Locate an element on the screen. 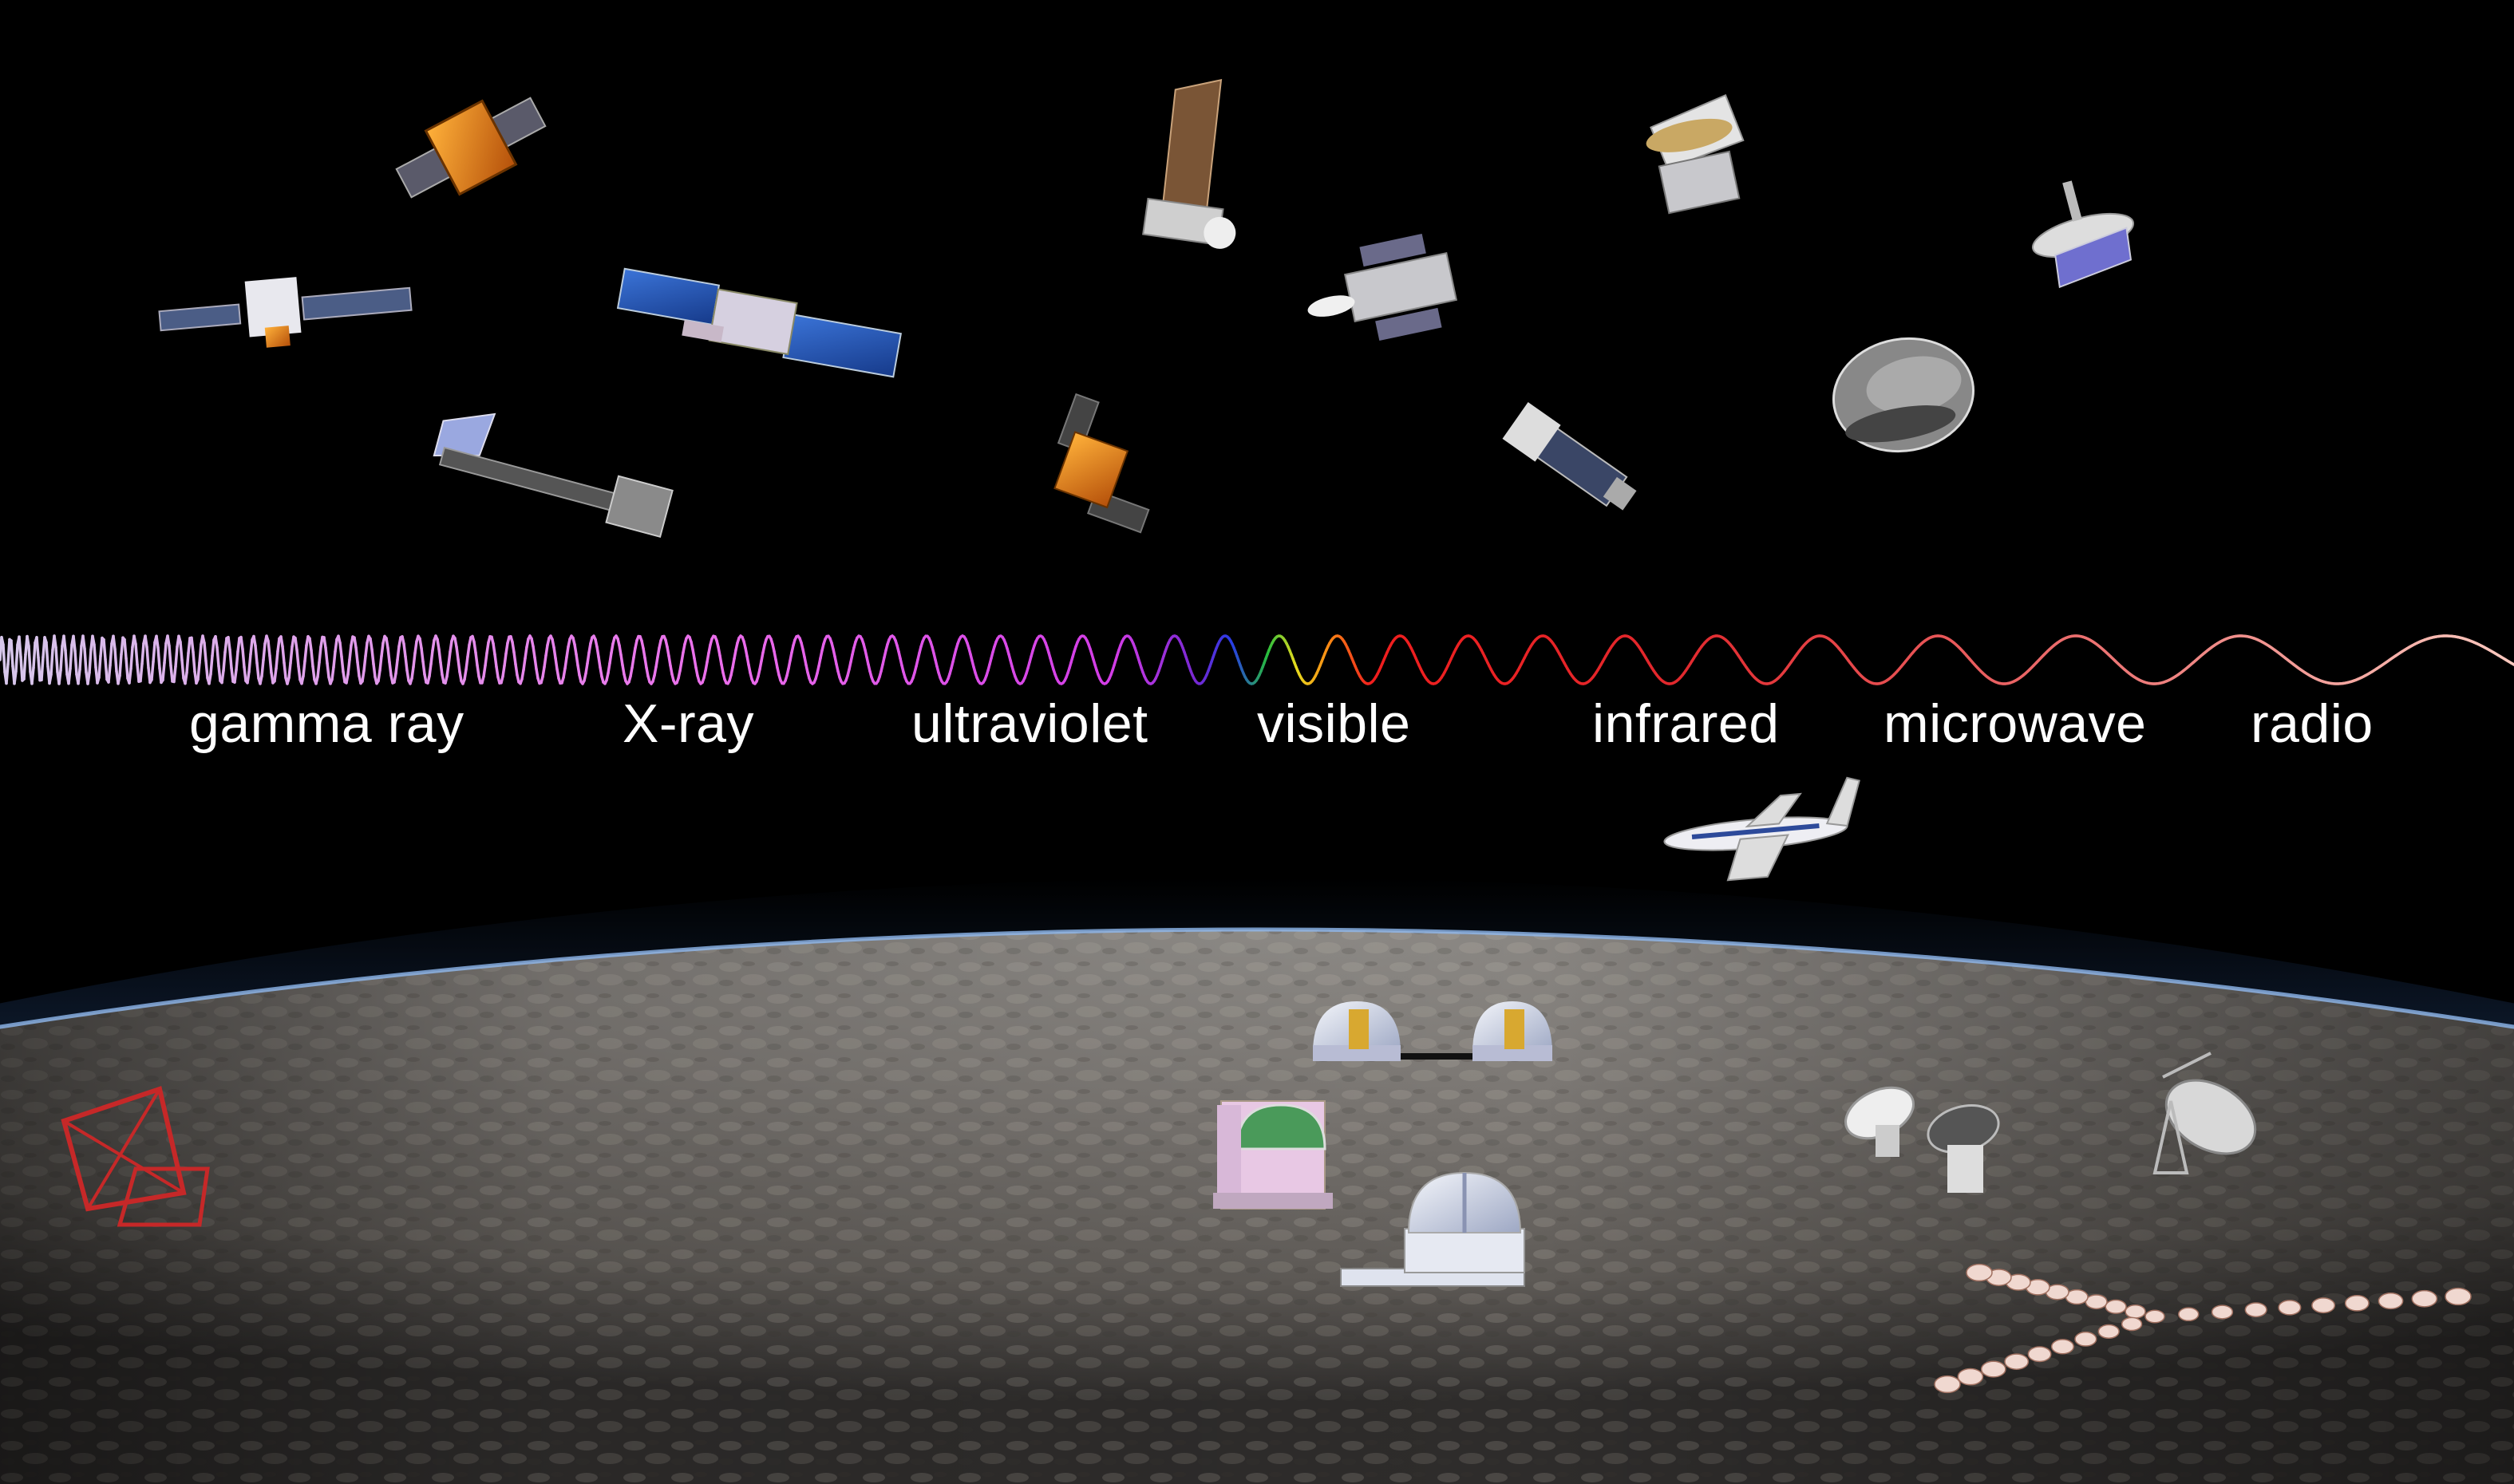 This screenshot has height=1484, width=2514. band-label-microwave: microwave is located at coordinates (2015, 723).